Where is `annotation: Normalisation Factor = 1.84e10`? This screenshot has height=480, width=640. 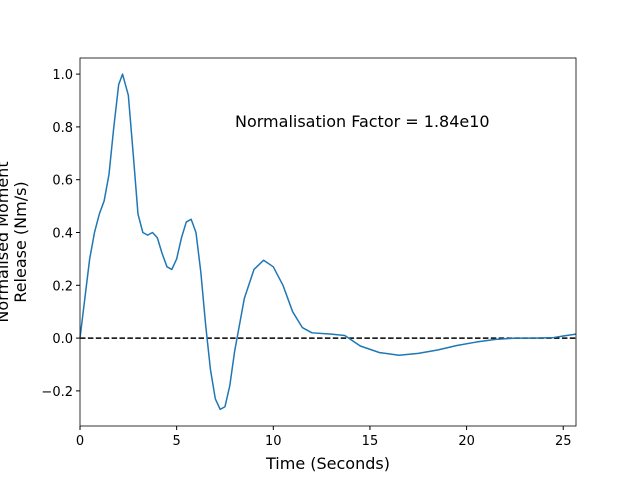
annotation: Normalisation Factor = 1.84e10 is located at coordinates (362, 121).